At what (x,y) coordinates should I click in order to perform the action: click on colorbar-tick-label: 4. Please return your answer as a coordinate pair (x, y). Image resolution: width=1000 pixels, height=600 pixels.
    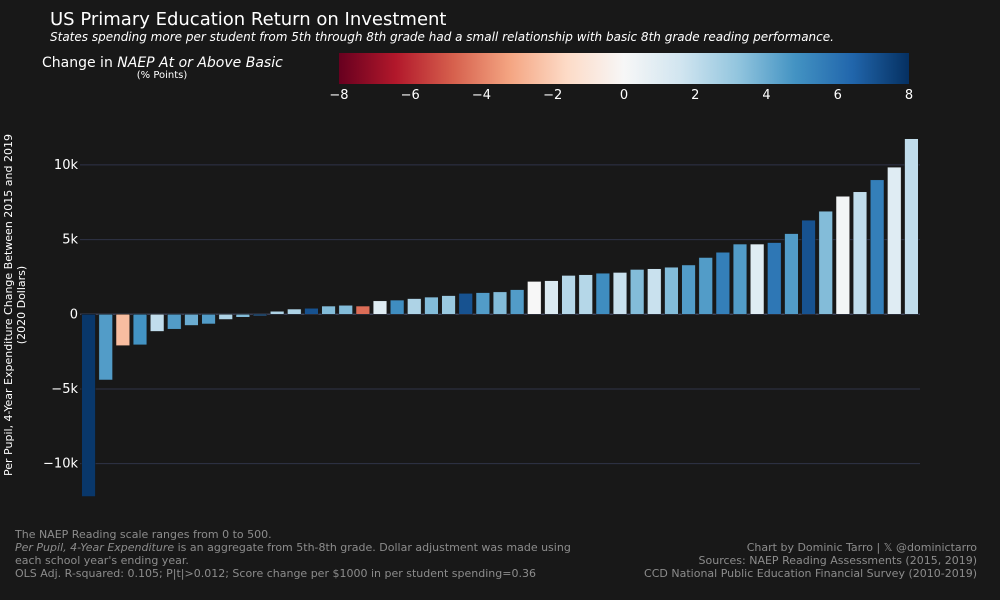
    Looking at the image, I should click on (766, 95).